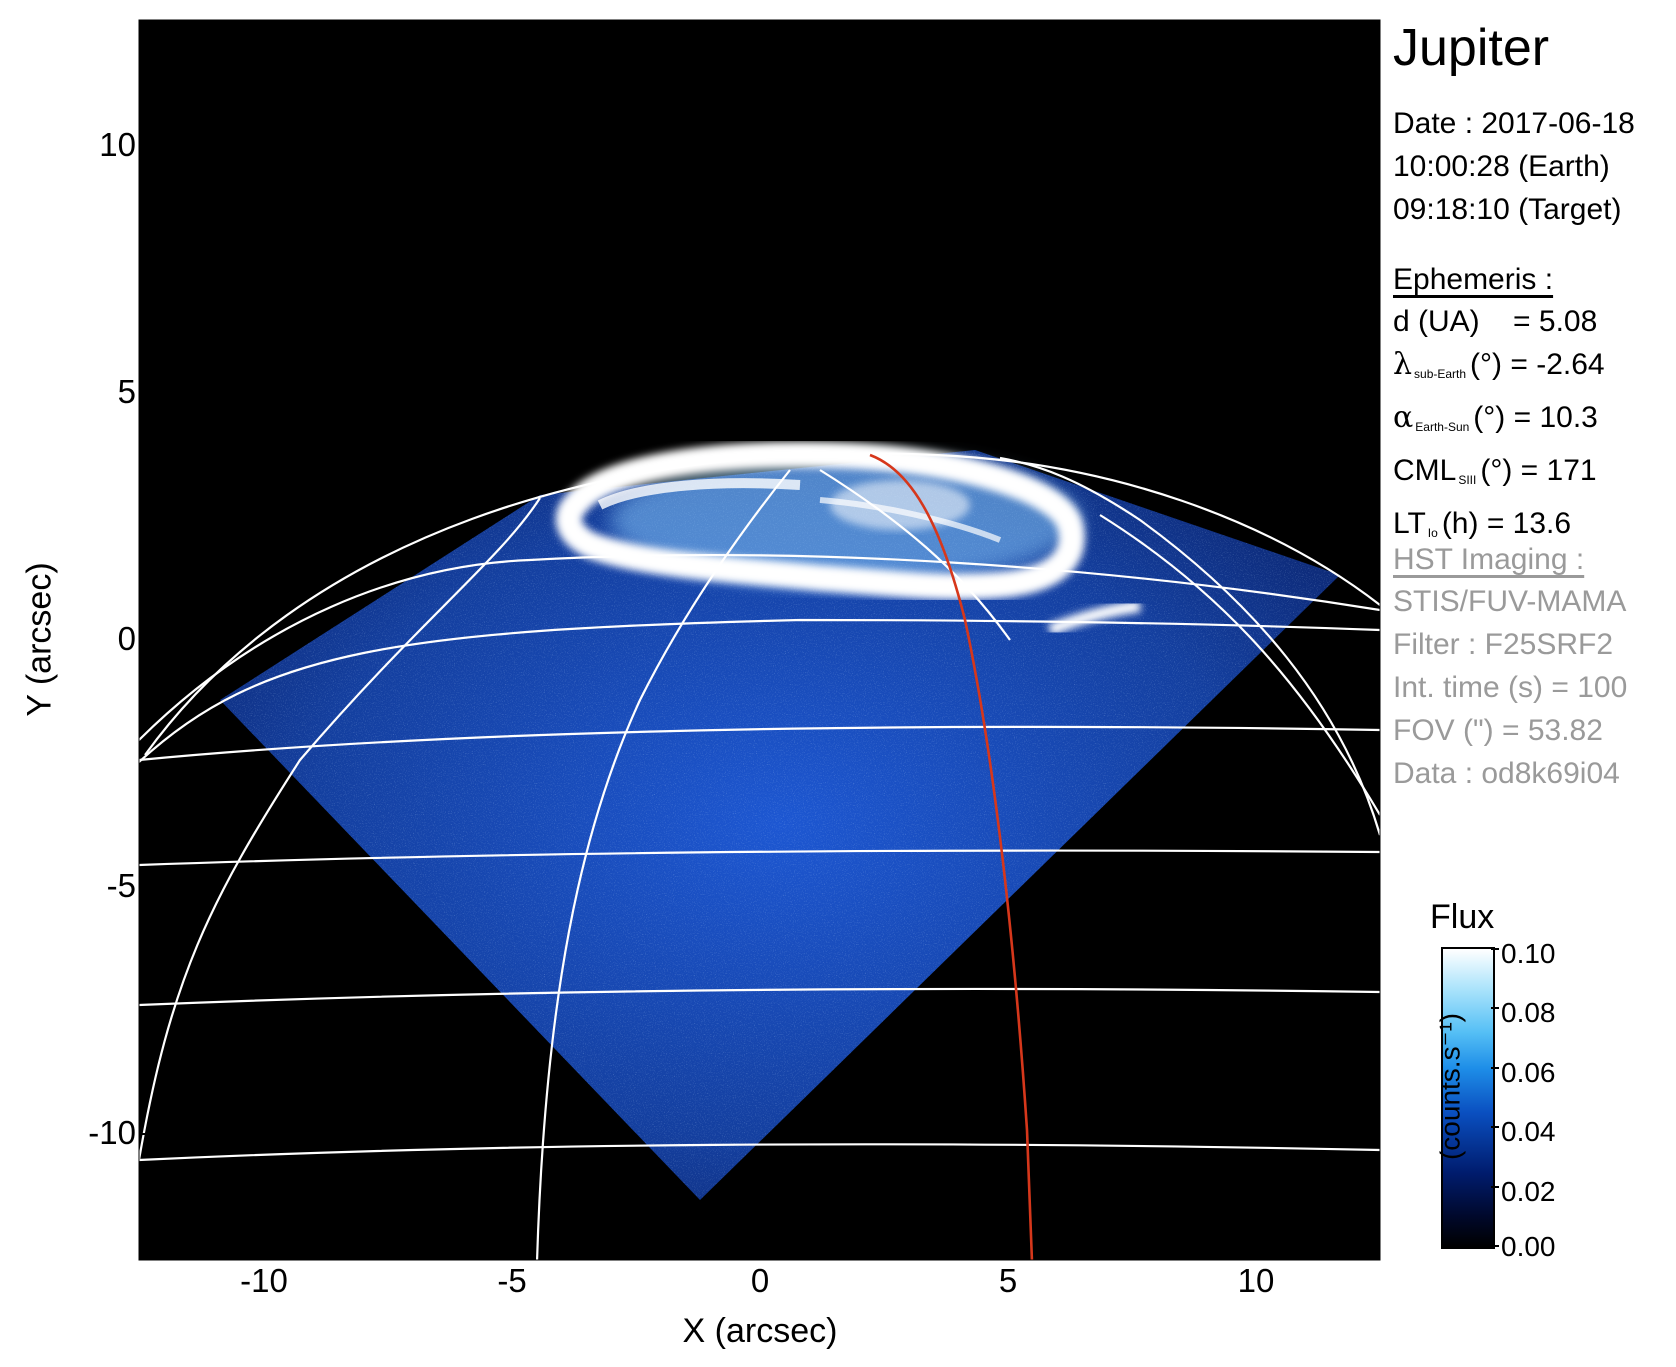  What do you see at coordinates (951, 856) in the screenshot?
I see `io-footprint-track` at bounding box center [951, 856].